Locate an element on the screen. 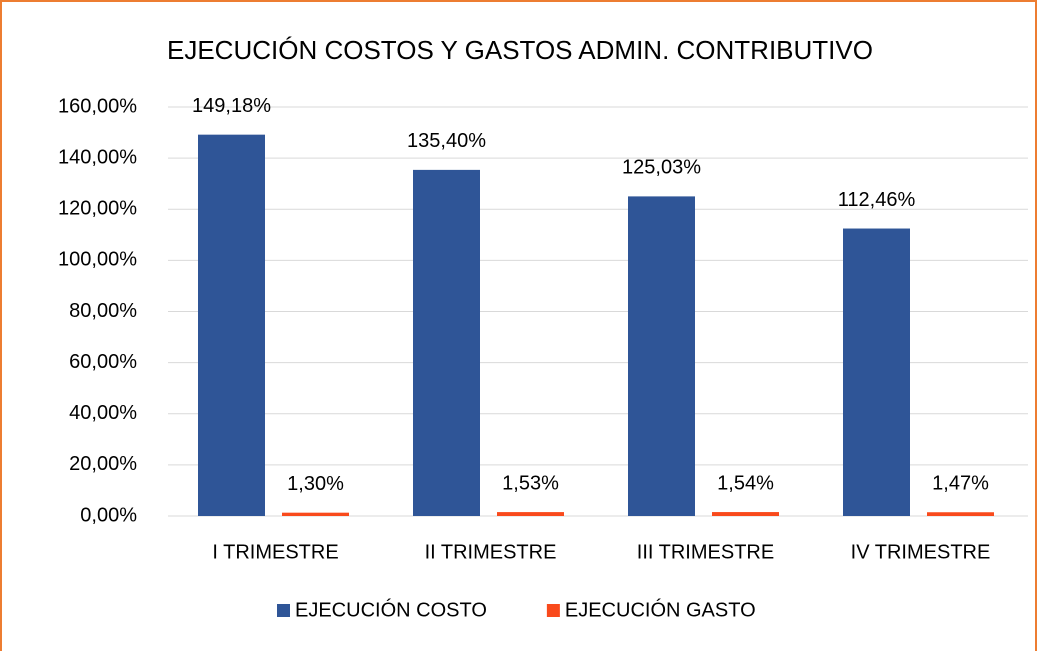 The image size is (1038, 651). y-tick-label: 0,00% is located at coordinates (108, 515).